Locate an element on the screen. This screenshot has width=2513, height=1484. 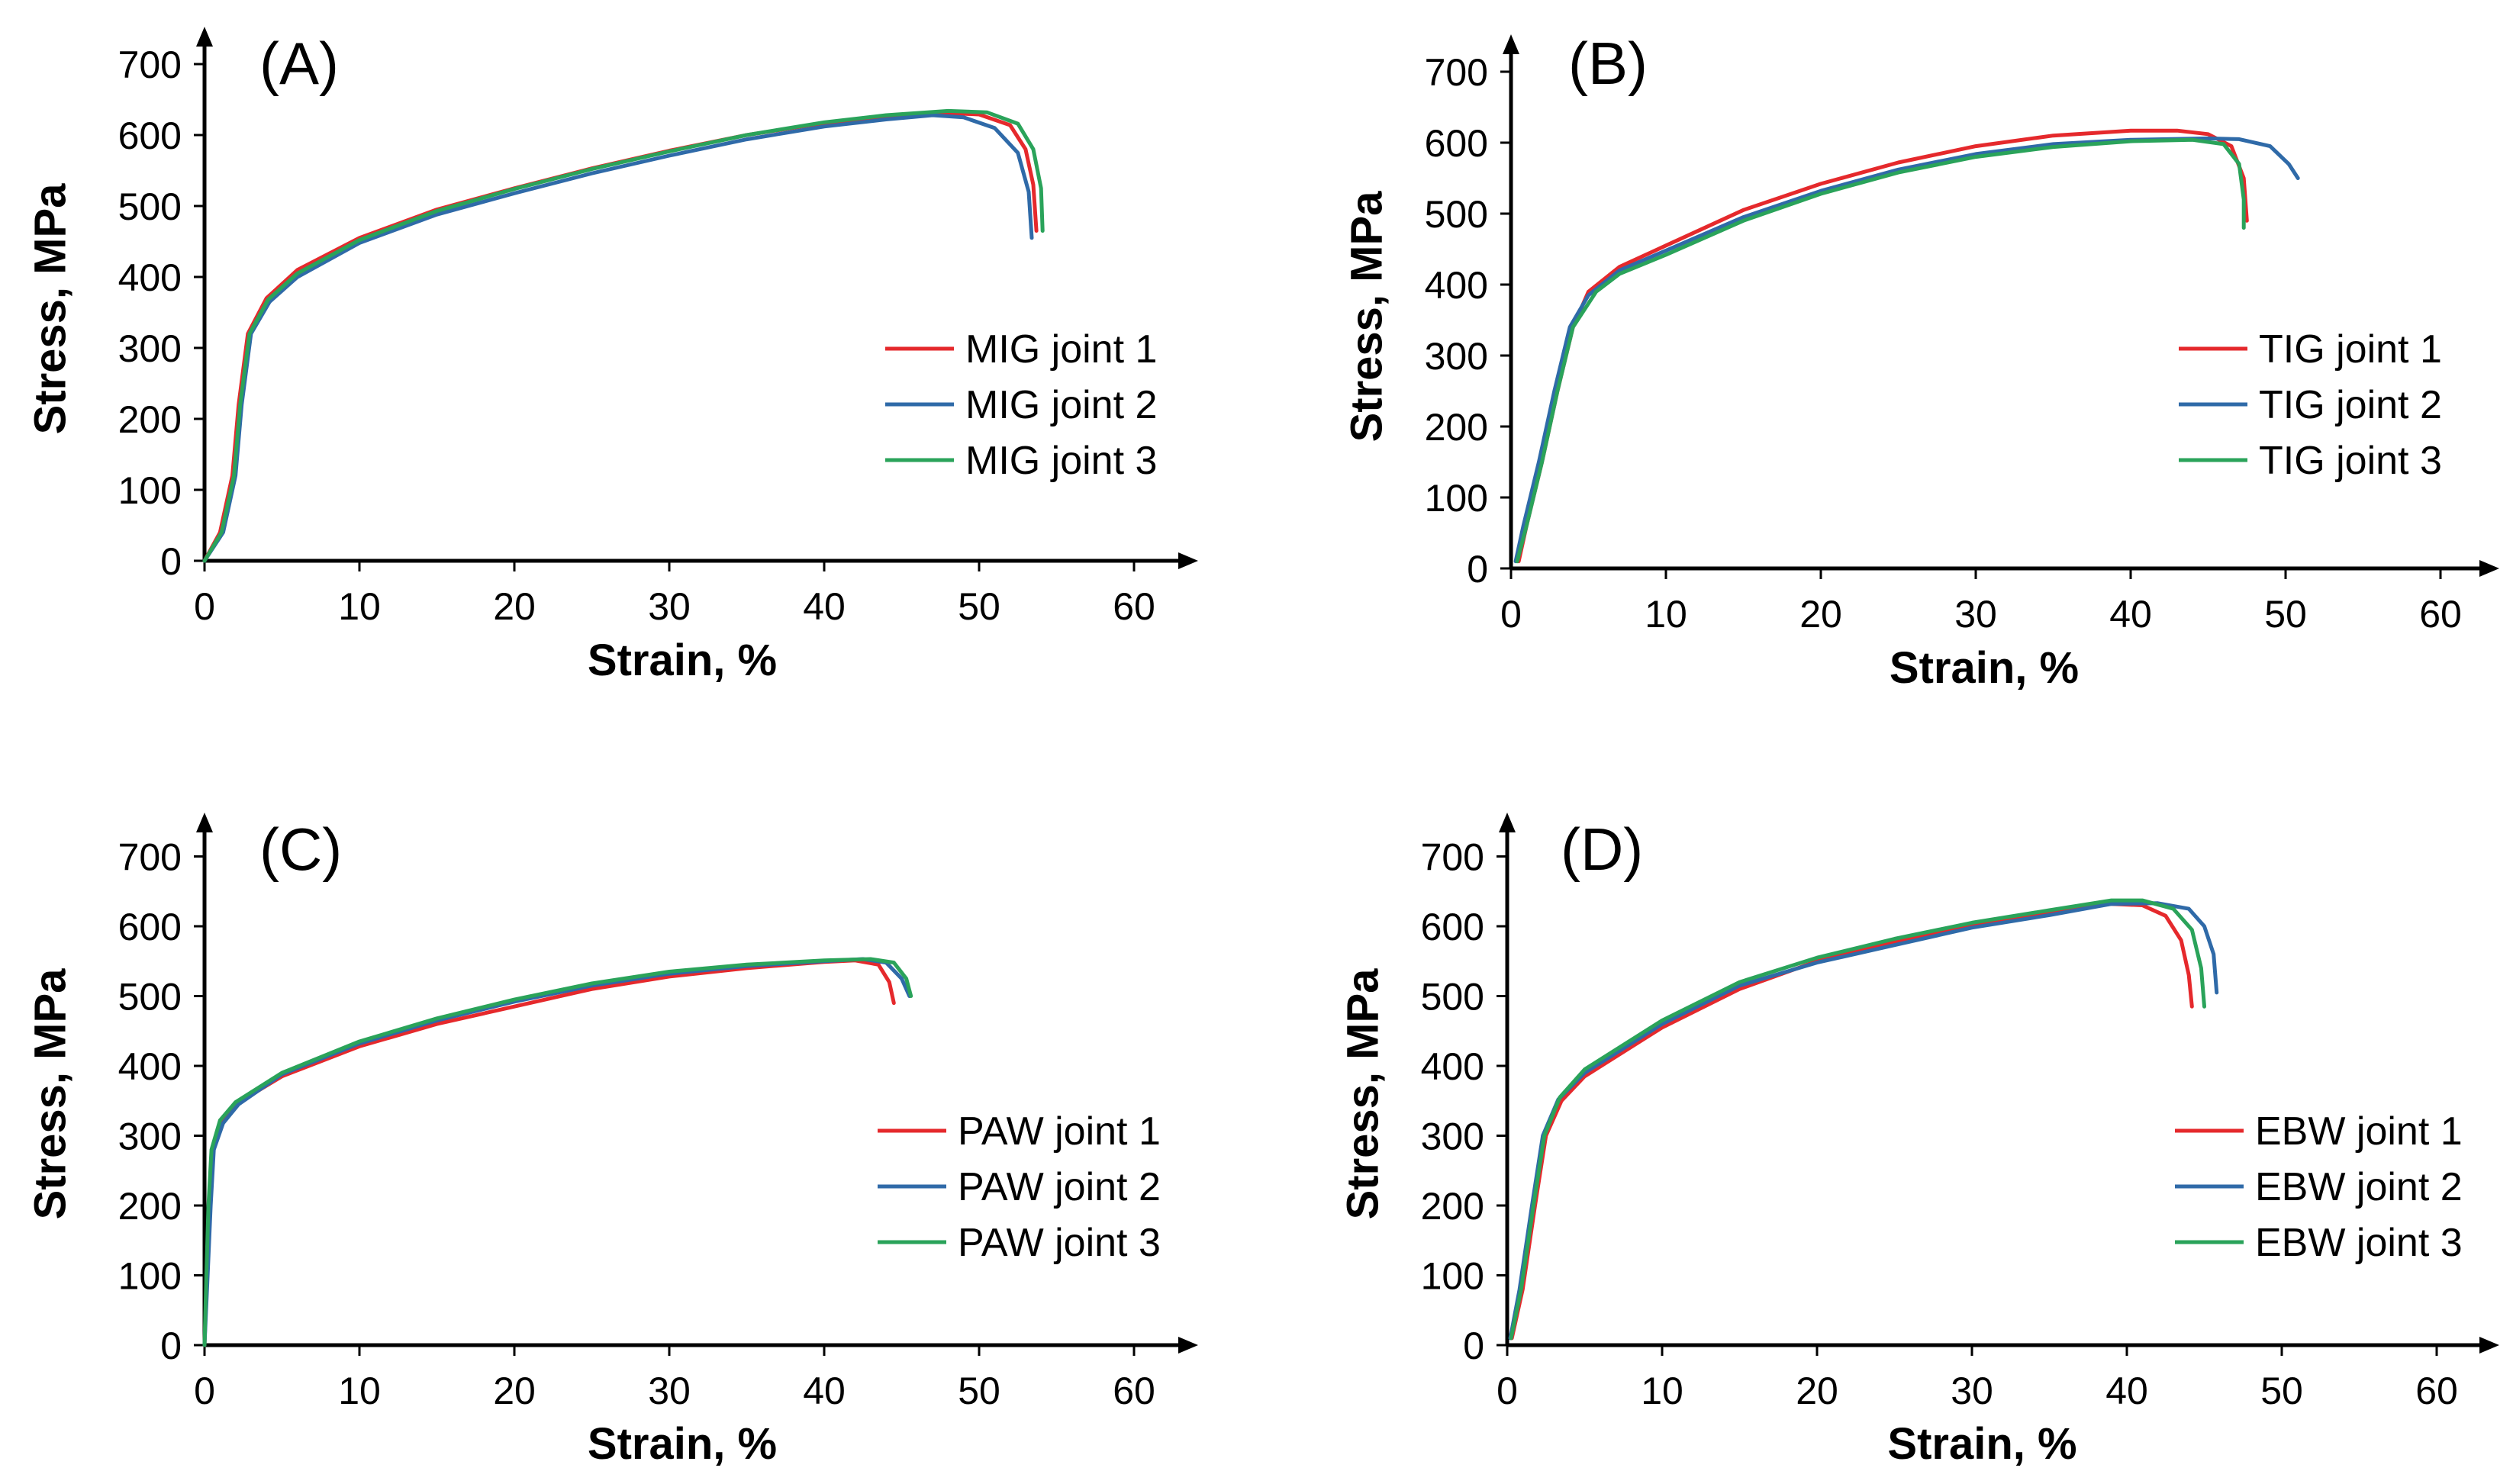
panel-label: (D) is located at coordinates (1602, 849).